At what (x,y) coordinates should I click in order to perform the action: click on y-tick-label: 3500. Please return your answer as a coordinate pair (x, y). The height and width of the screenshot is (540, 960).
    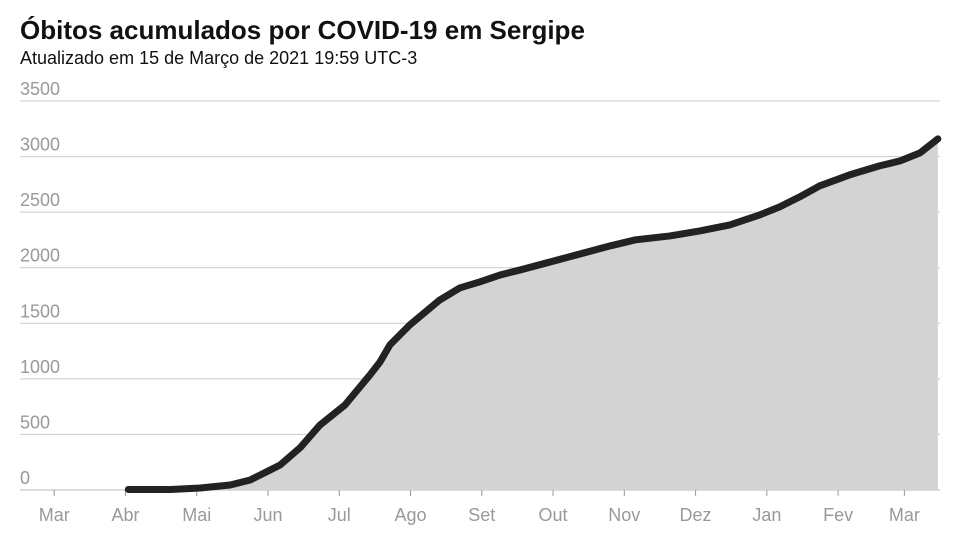
    Looking at the image, I should click on (40, 89).